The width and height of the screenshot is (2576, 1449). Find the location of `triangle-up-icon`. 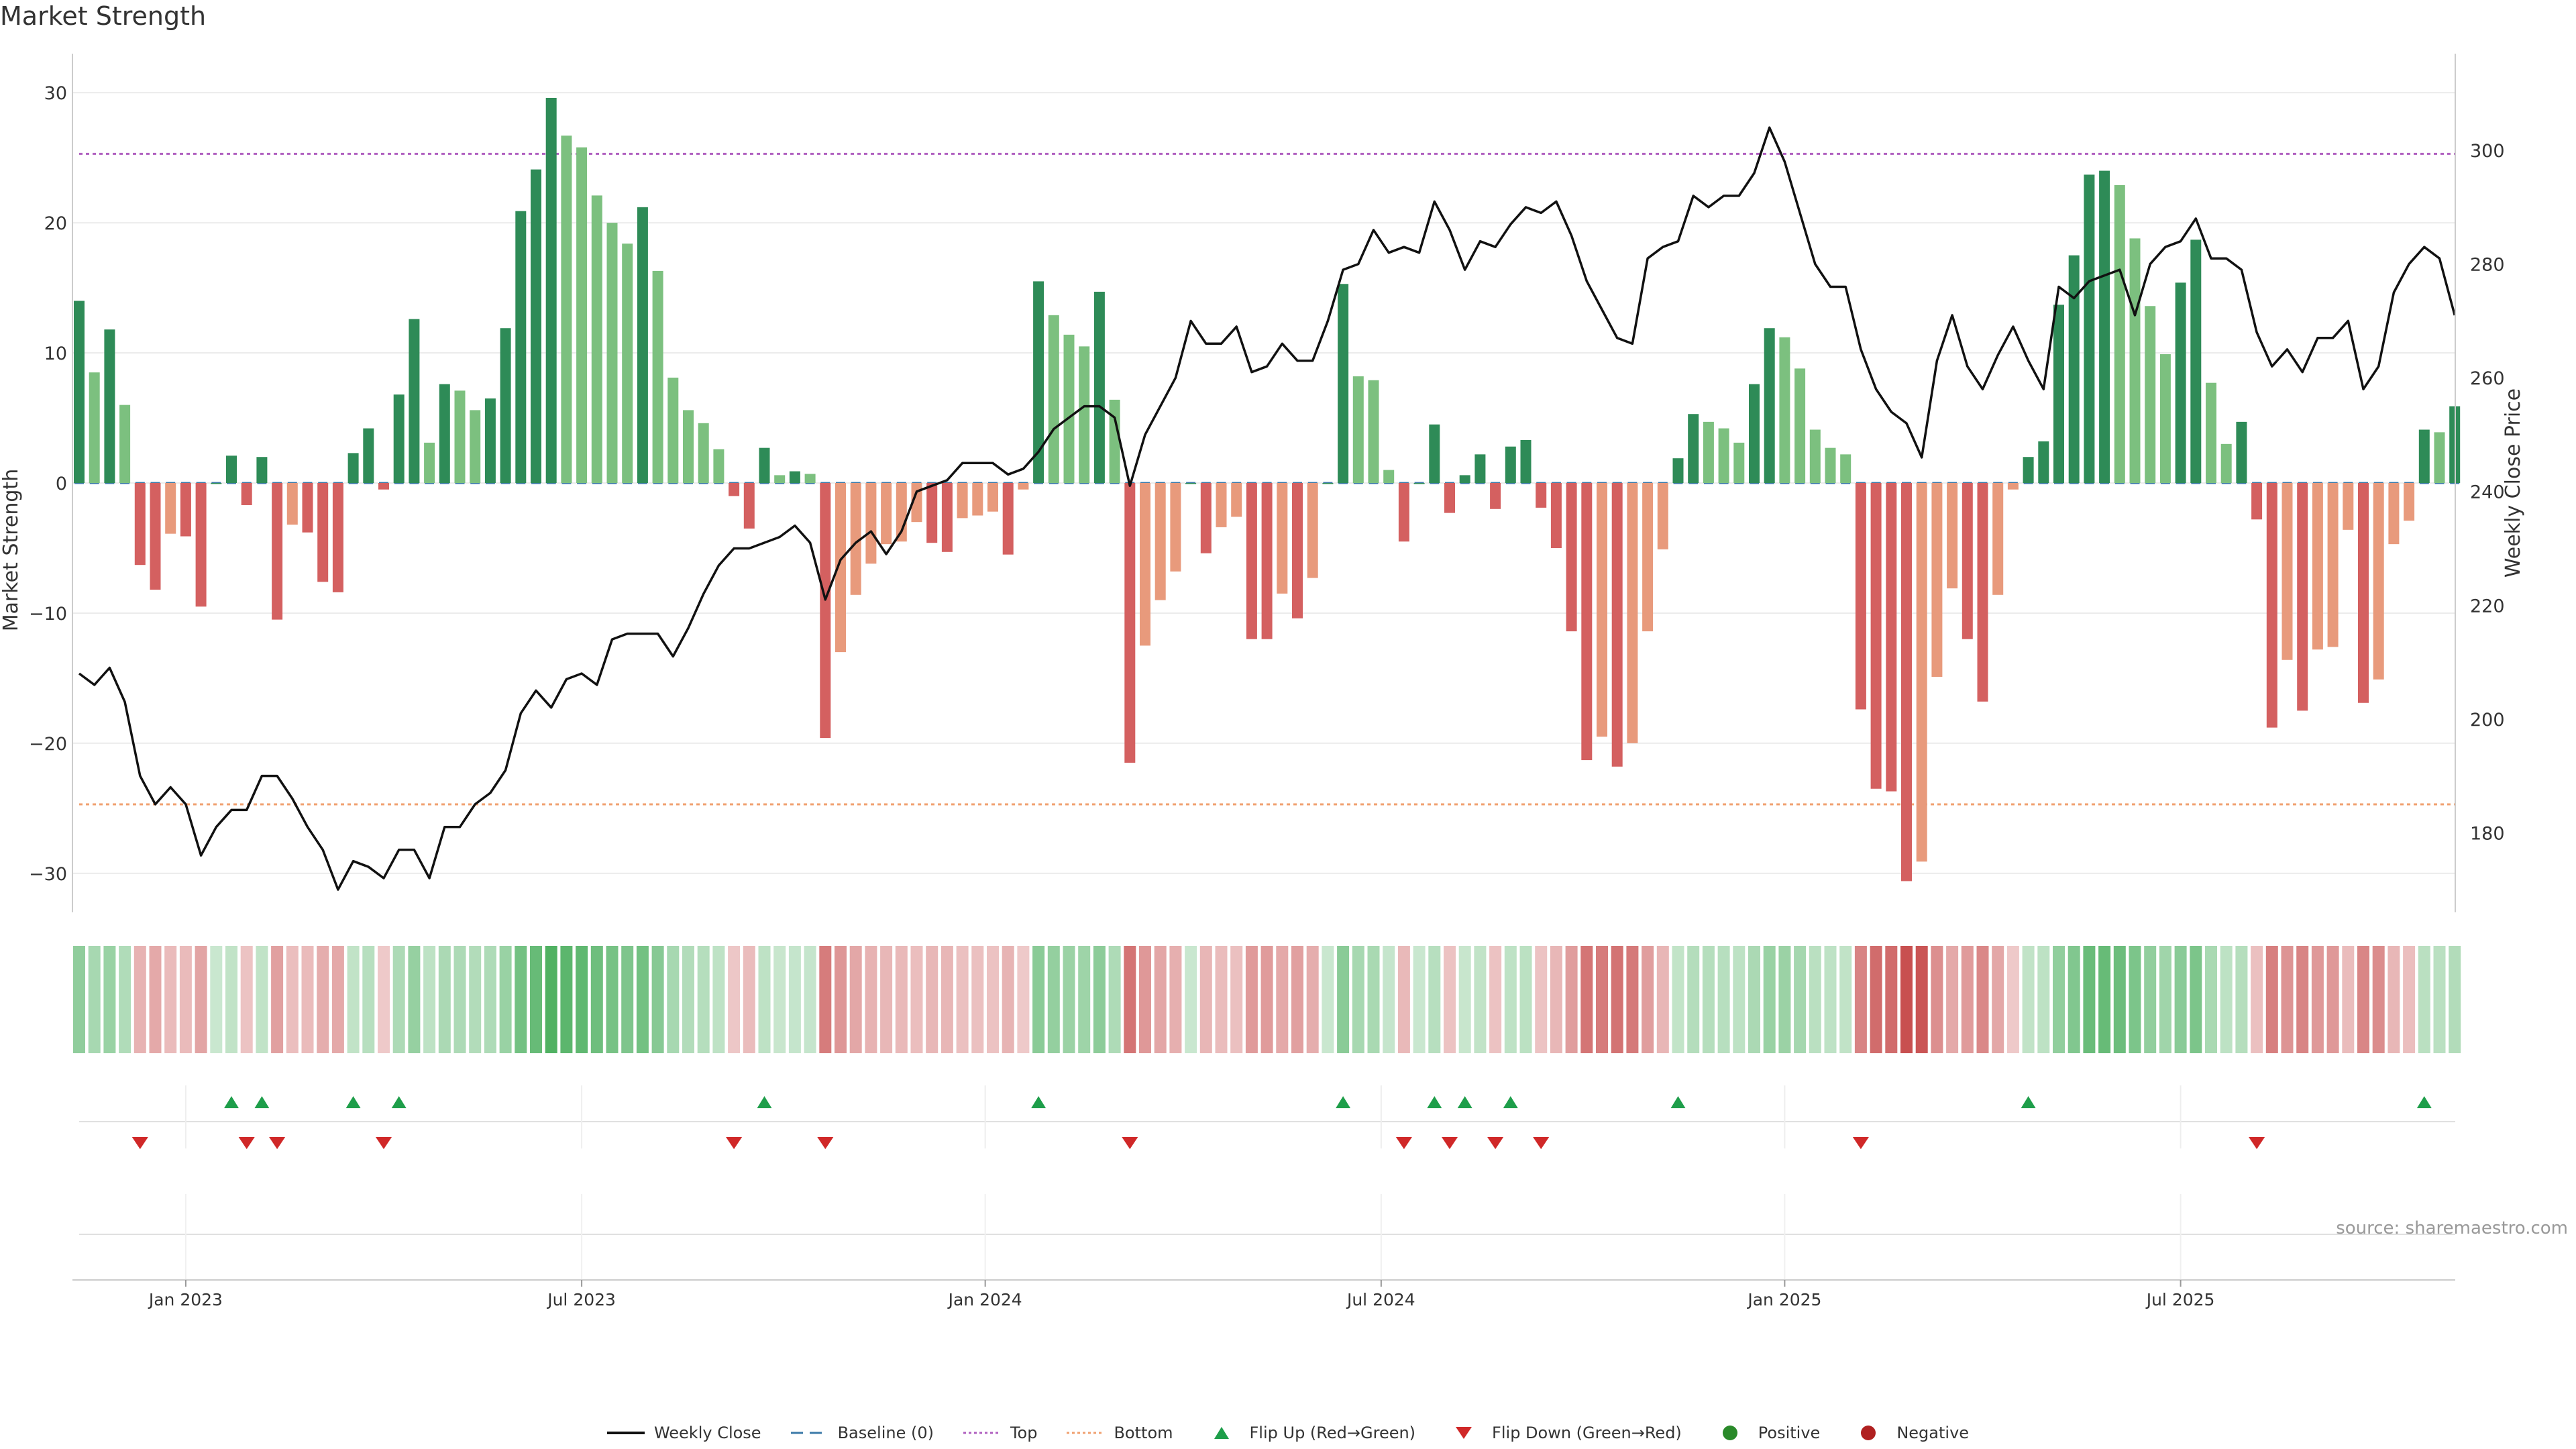

triangle-up-icon is located at coordinates (1221, 1433).